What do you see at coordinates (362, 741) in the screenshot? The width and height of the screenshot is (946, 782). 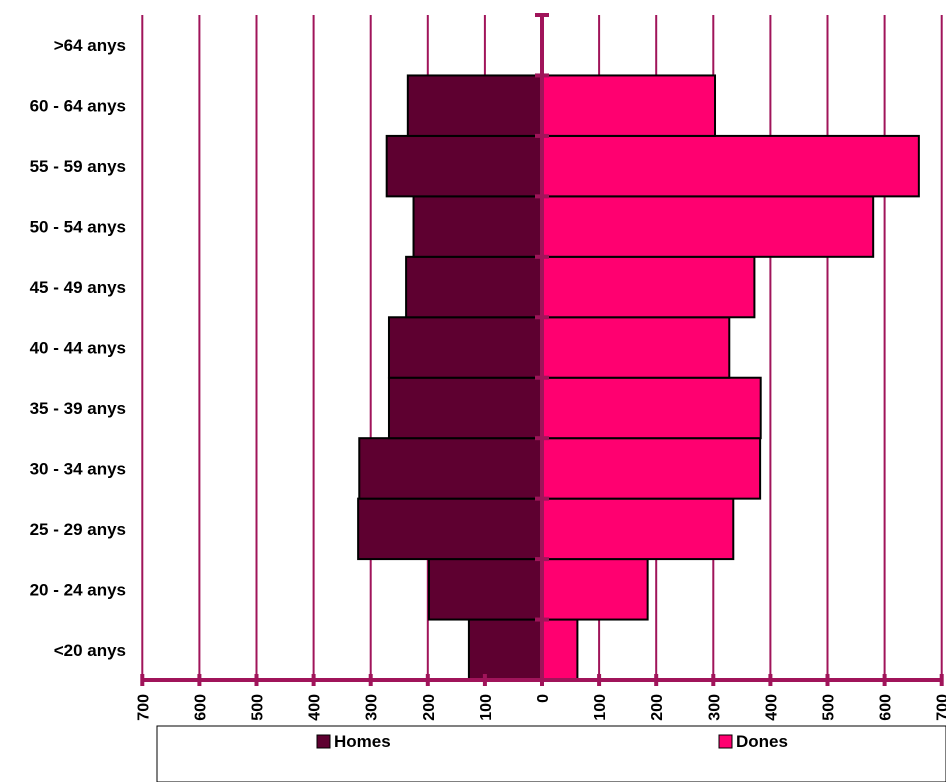 I see `legend-label-homes: Homes` at bounding box center [362, 741].